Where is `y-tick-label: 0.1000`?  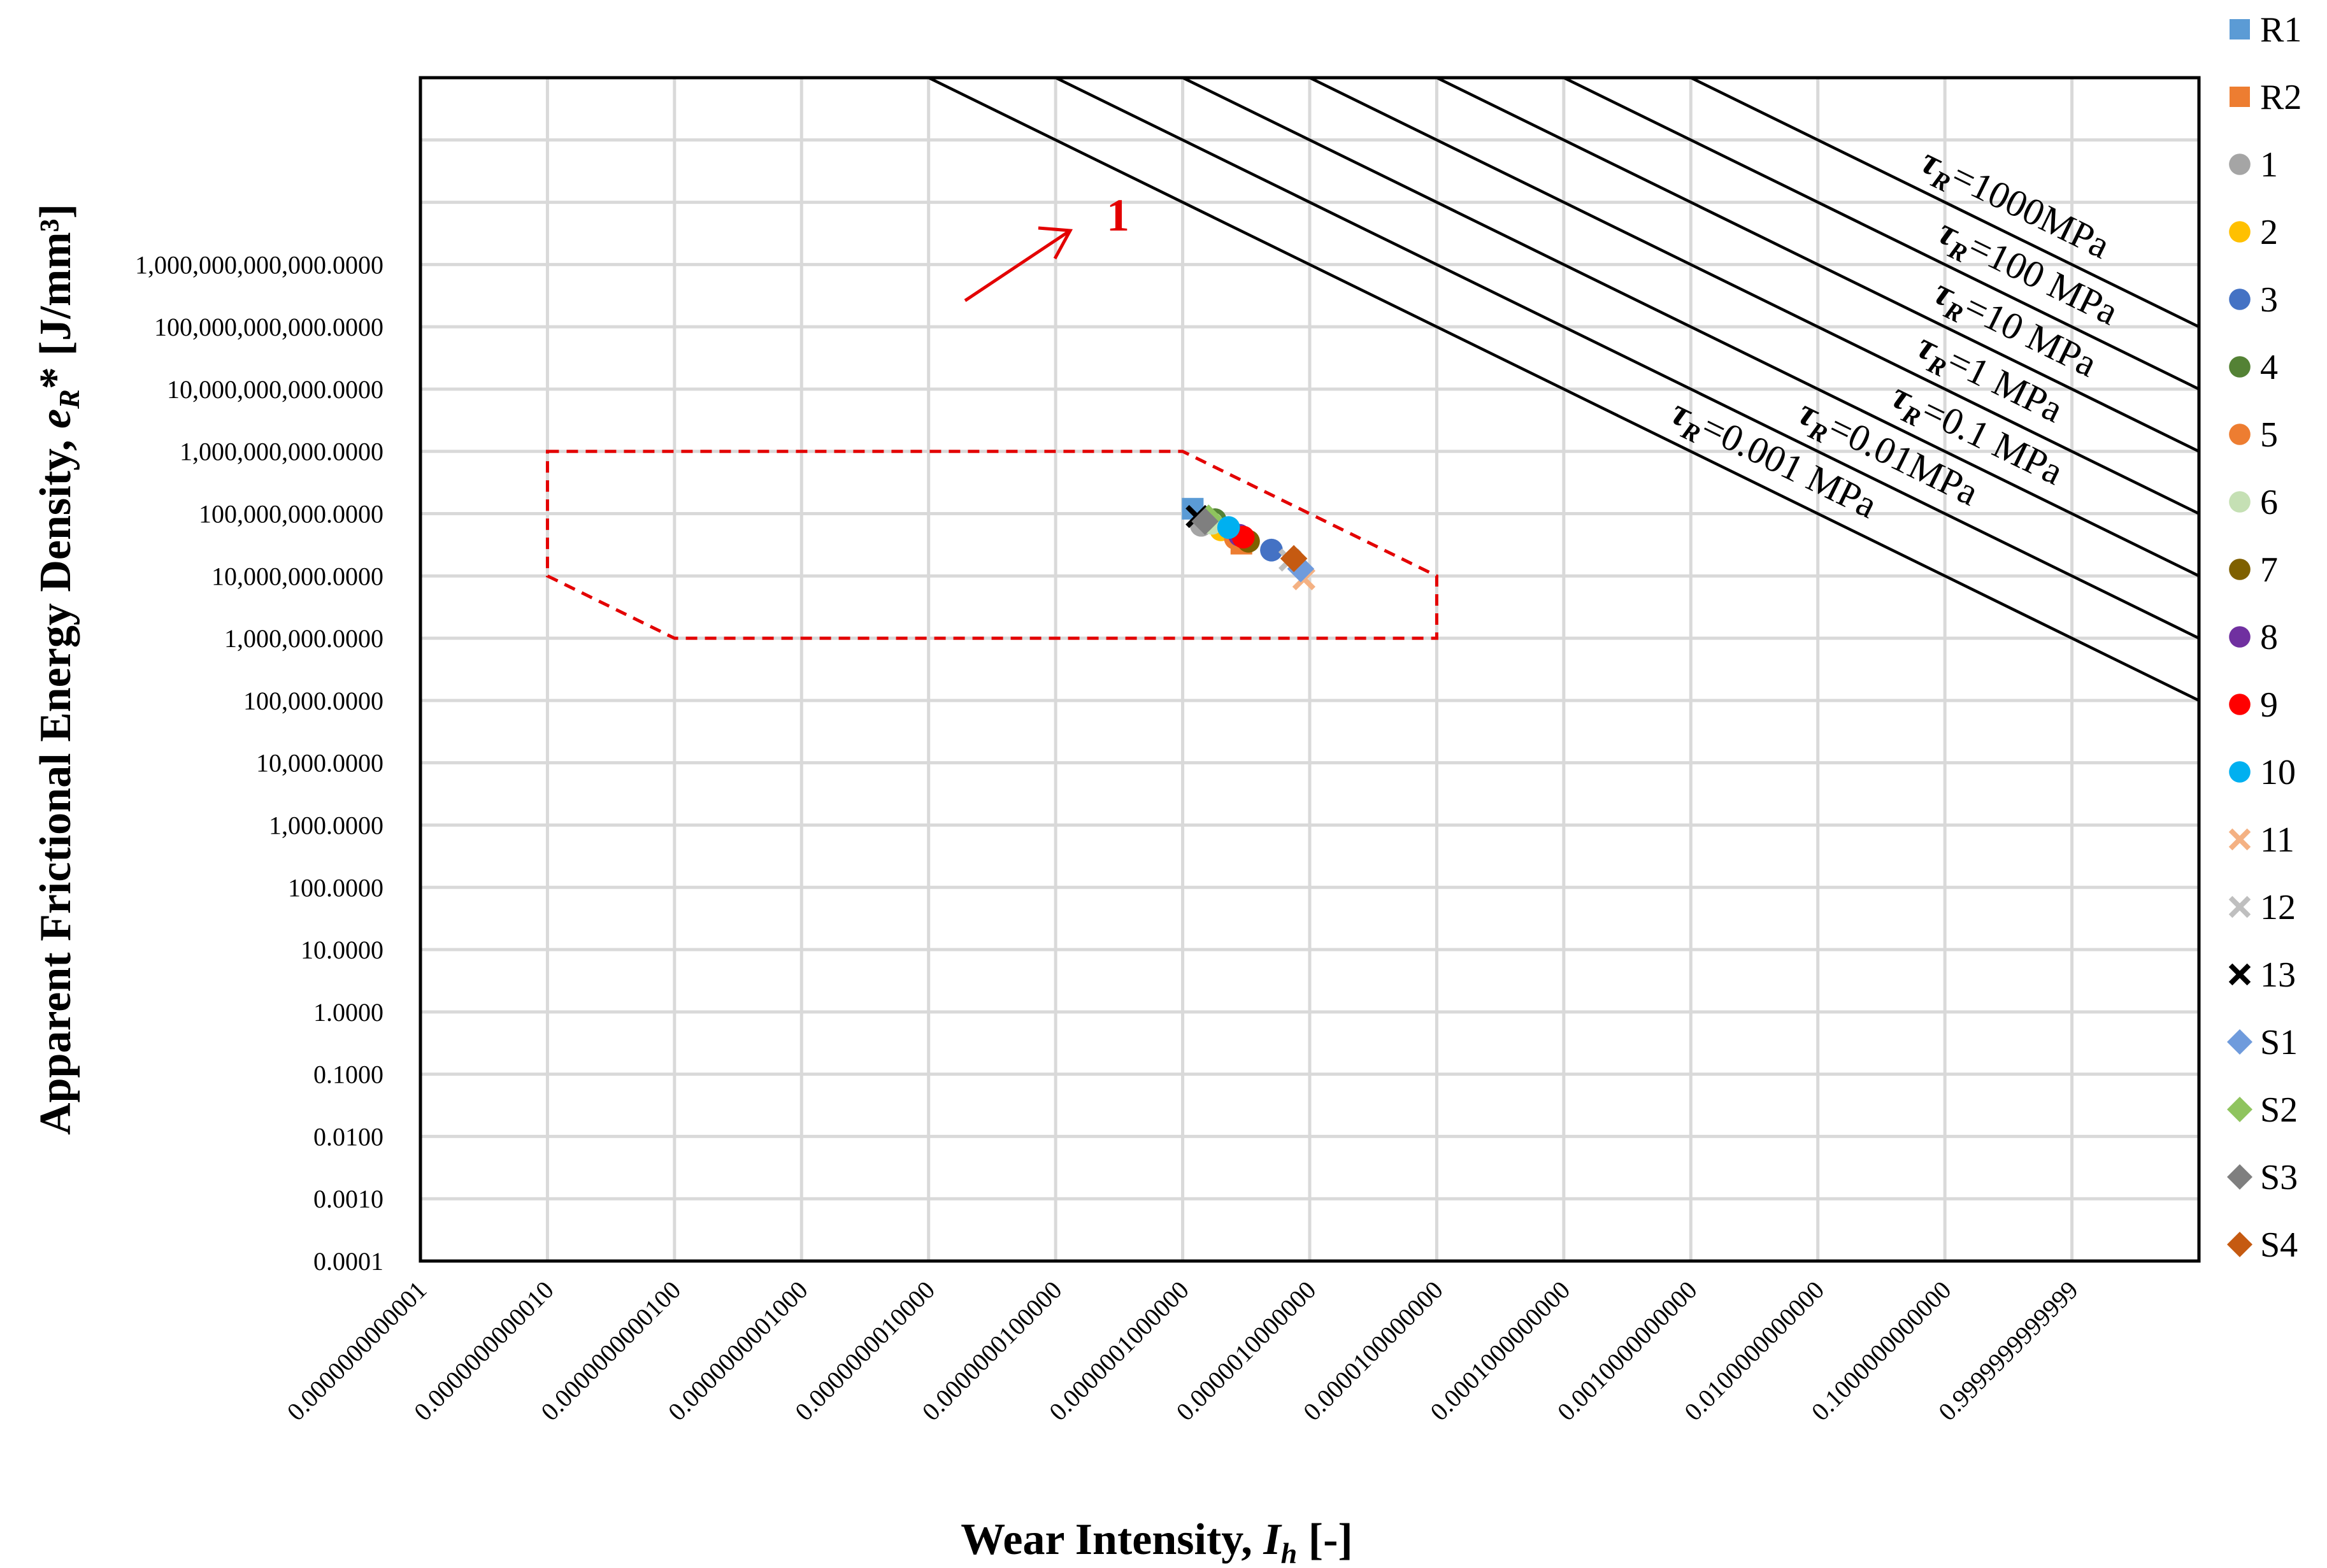
y-tick-label: 0.1000 is located at coordinates (348, 1074).